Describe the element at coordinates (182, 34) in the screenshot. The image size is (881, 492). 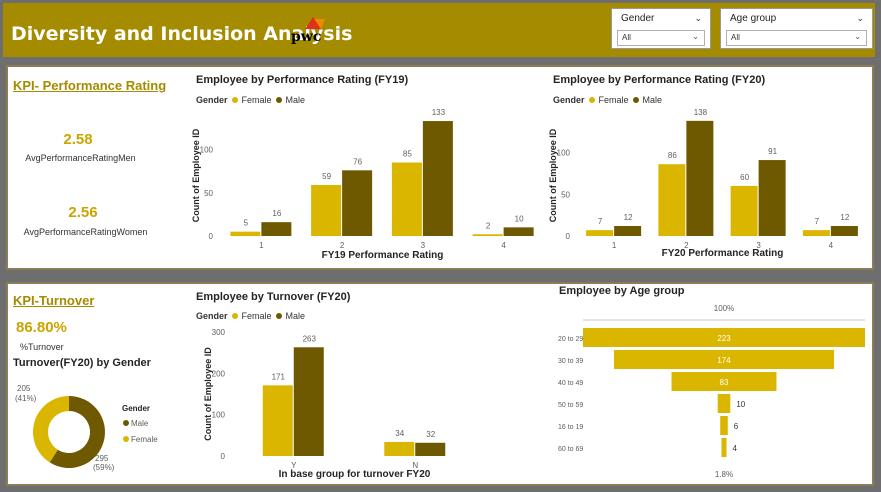
I see `page-title: Diversity and Inclusion Analysis` at that location.